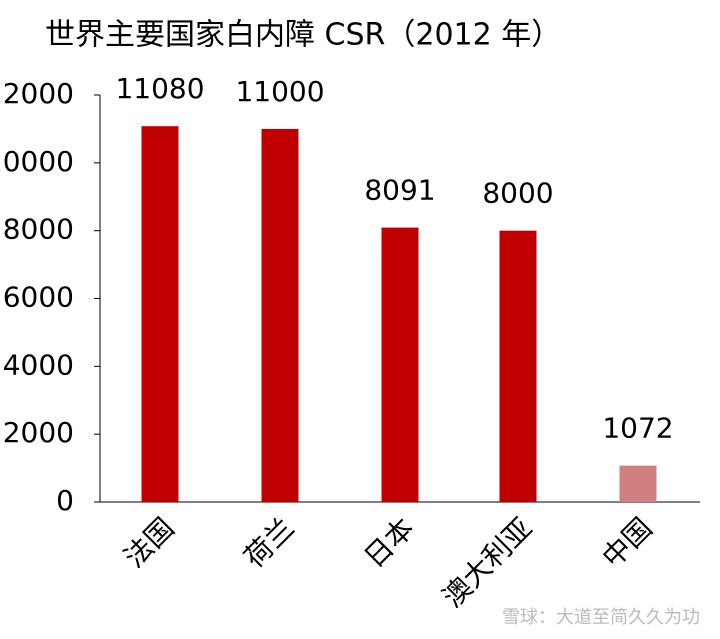 The height and width of the screenshot is (639, 720). I want to click on y-tick-label: 10000, so click(37, 161).